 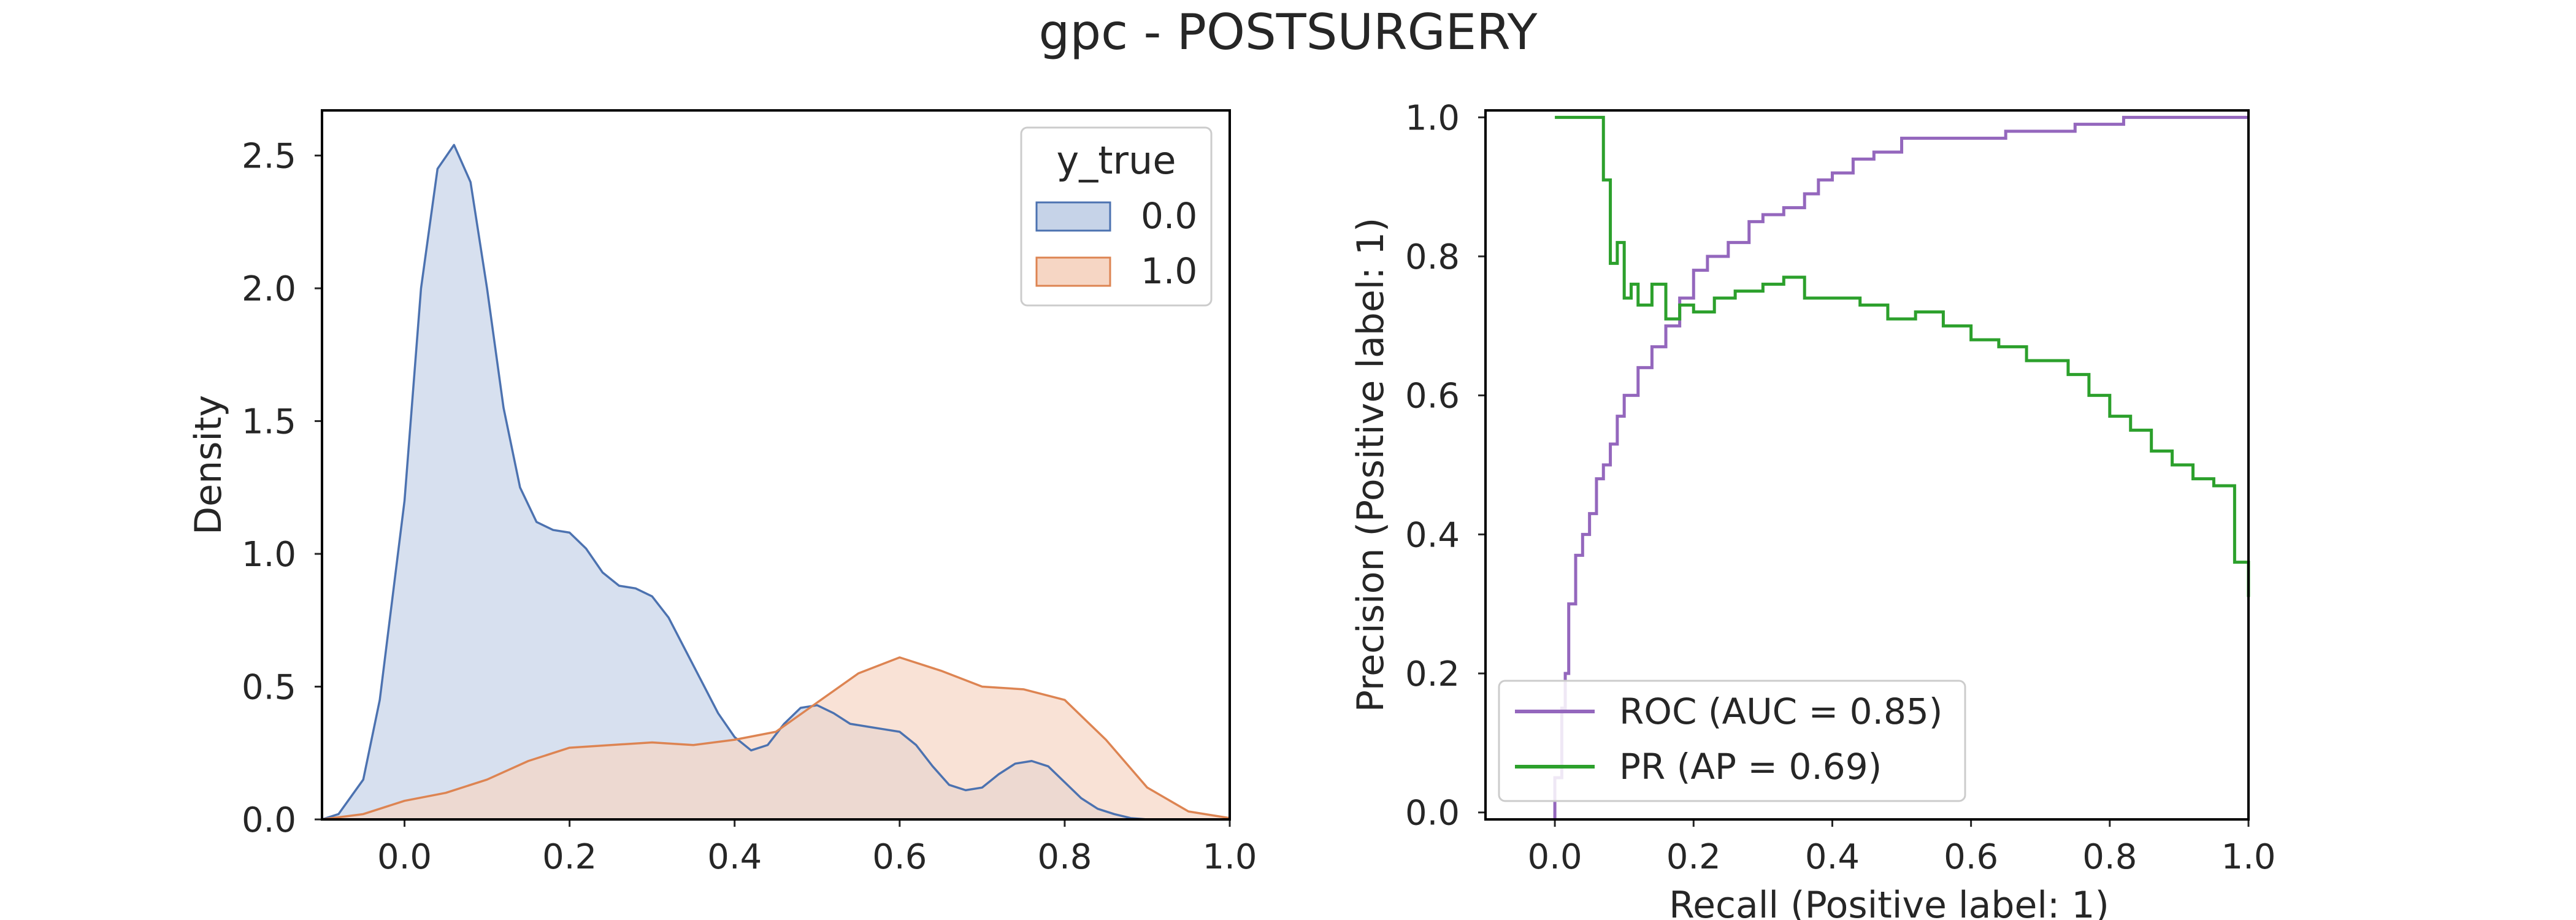 What do you see at coordinates (1169, 216) in the screenshot?
I see `kde-legend-label-0: 0.0` at bounding box center [1169, 216].